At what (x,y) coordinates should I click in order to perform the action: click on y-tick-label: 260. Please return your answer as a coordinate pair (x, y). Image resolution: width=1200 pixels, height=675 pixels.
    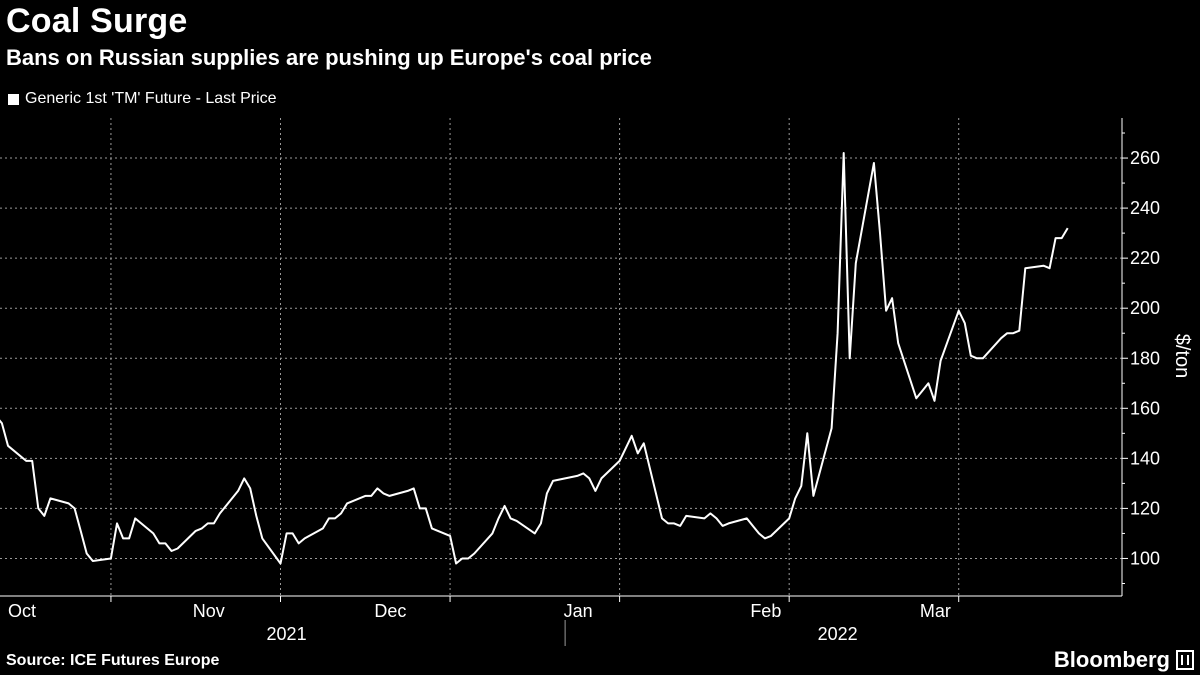
    Looking at the image, I should click on (1145, 158).